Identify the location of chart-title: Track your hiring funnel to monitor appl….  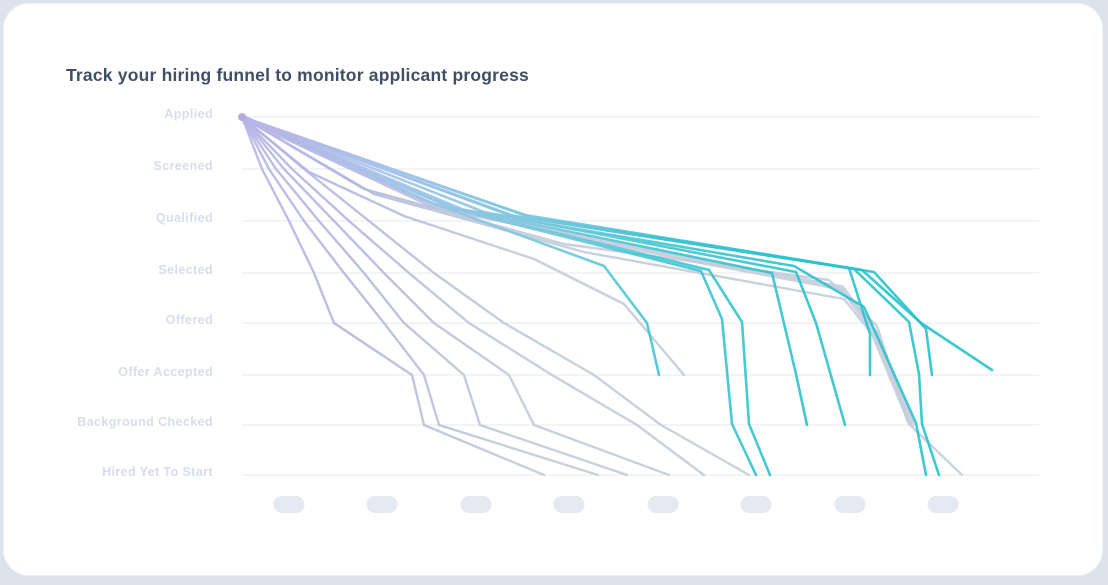
(297, 75).